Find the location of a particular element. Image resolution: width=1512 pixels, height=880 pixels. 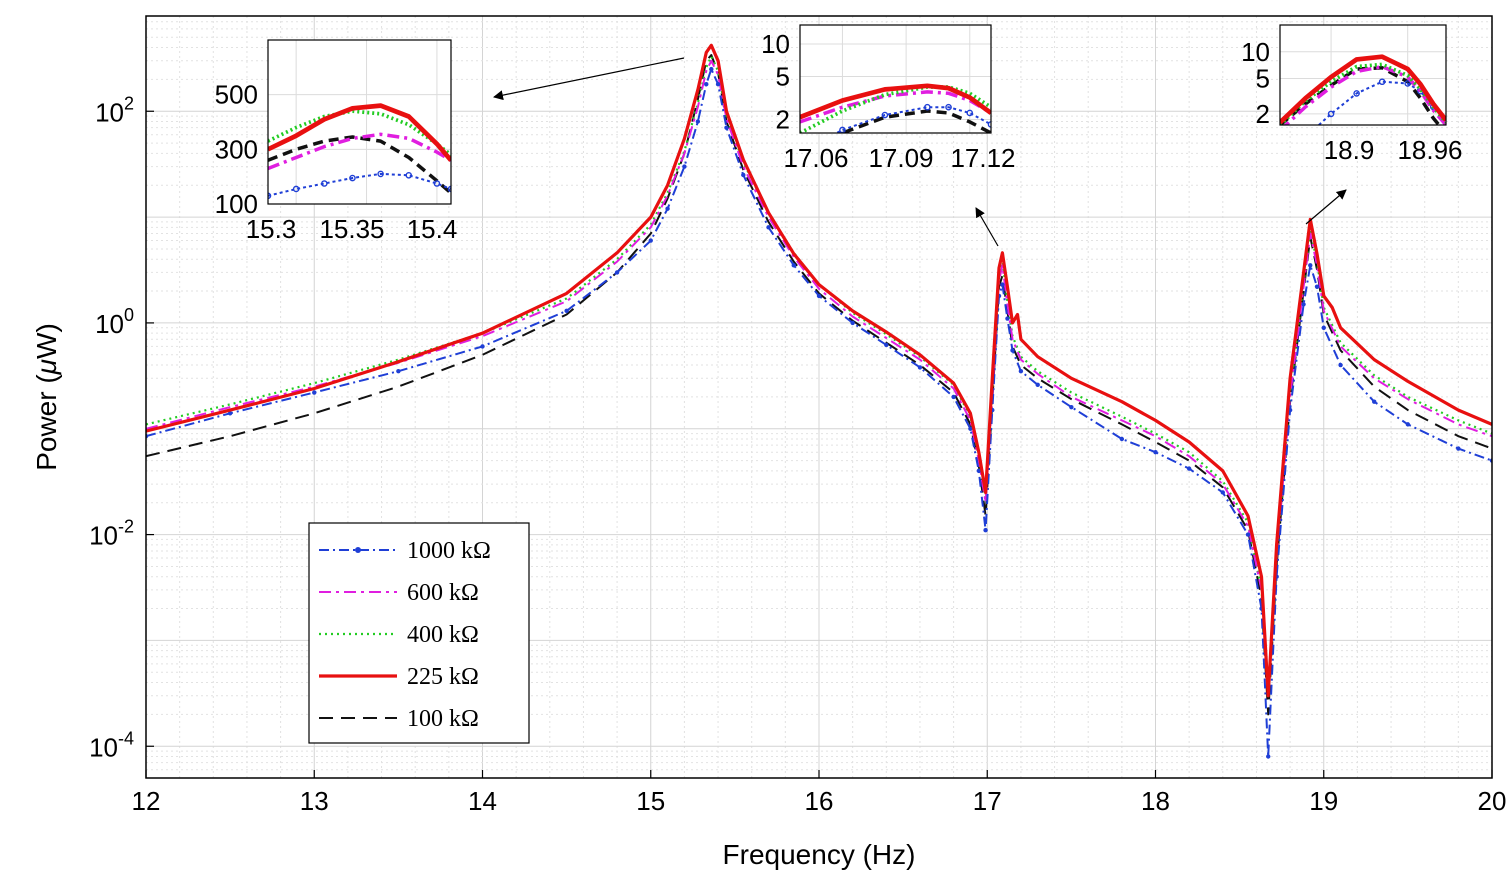

inset-3: 18.9 18.96 2 510 is located at coordinates (1352, 94).